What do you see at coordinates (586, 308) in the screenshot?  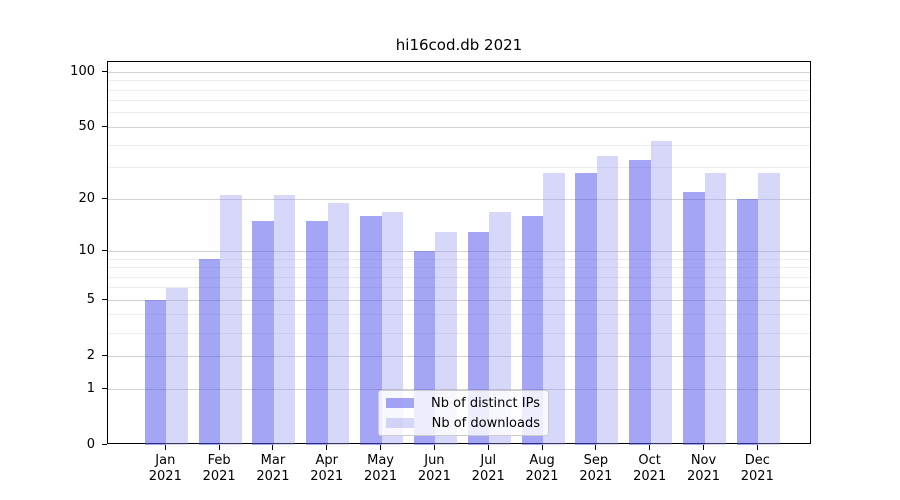 I see `bar-ips-sep` at bounding box center [586, 308].